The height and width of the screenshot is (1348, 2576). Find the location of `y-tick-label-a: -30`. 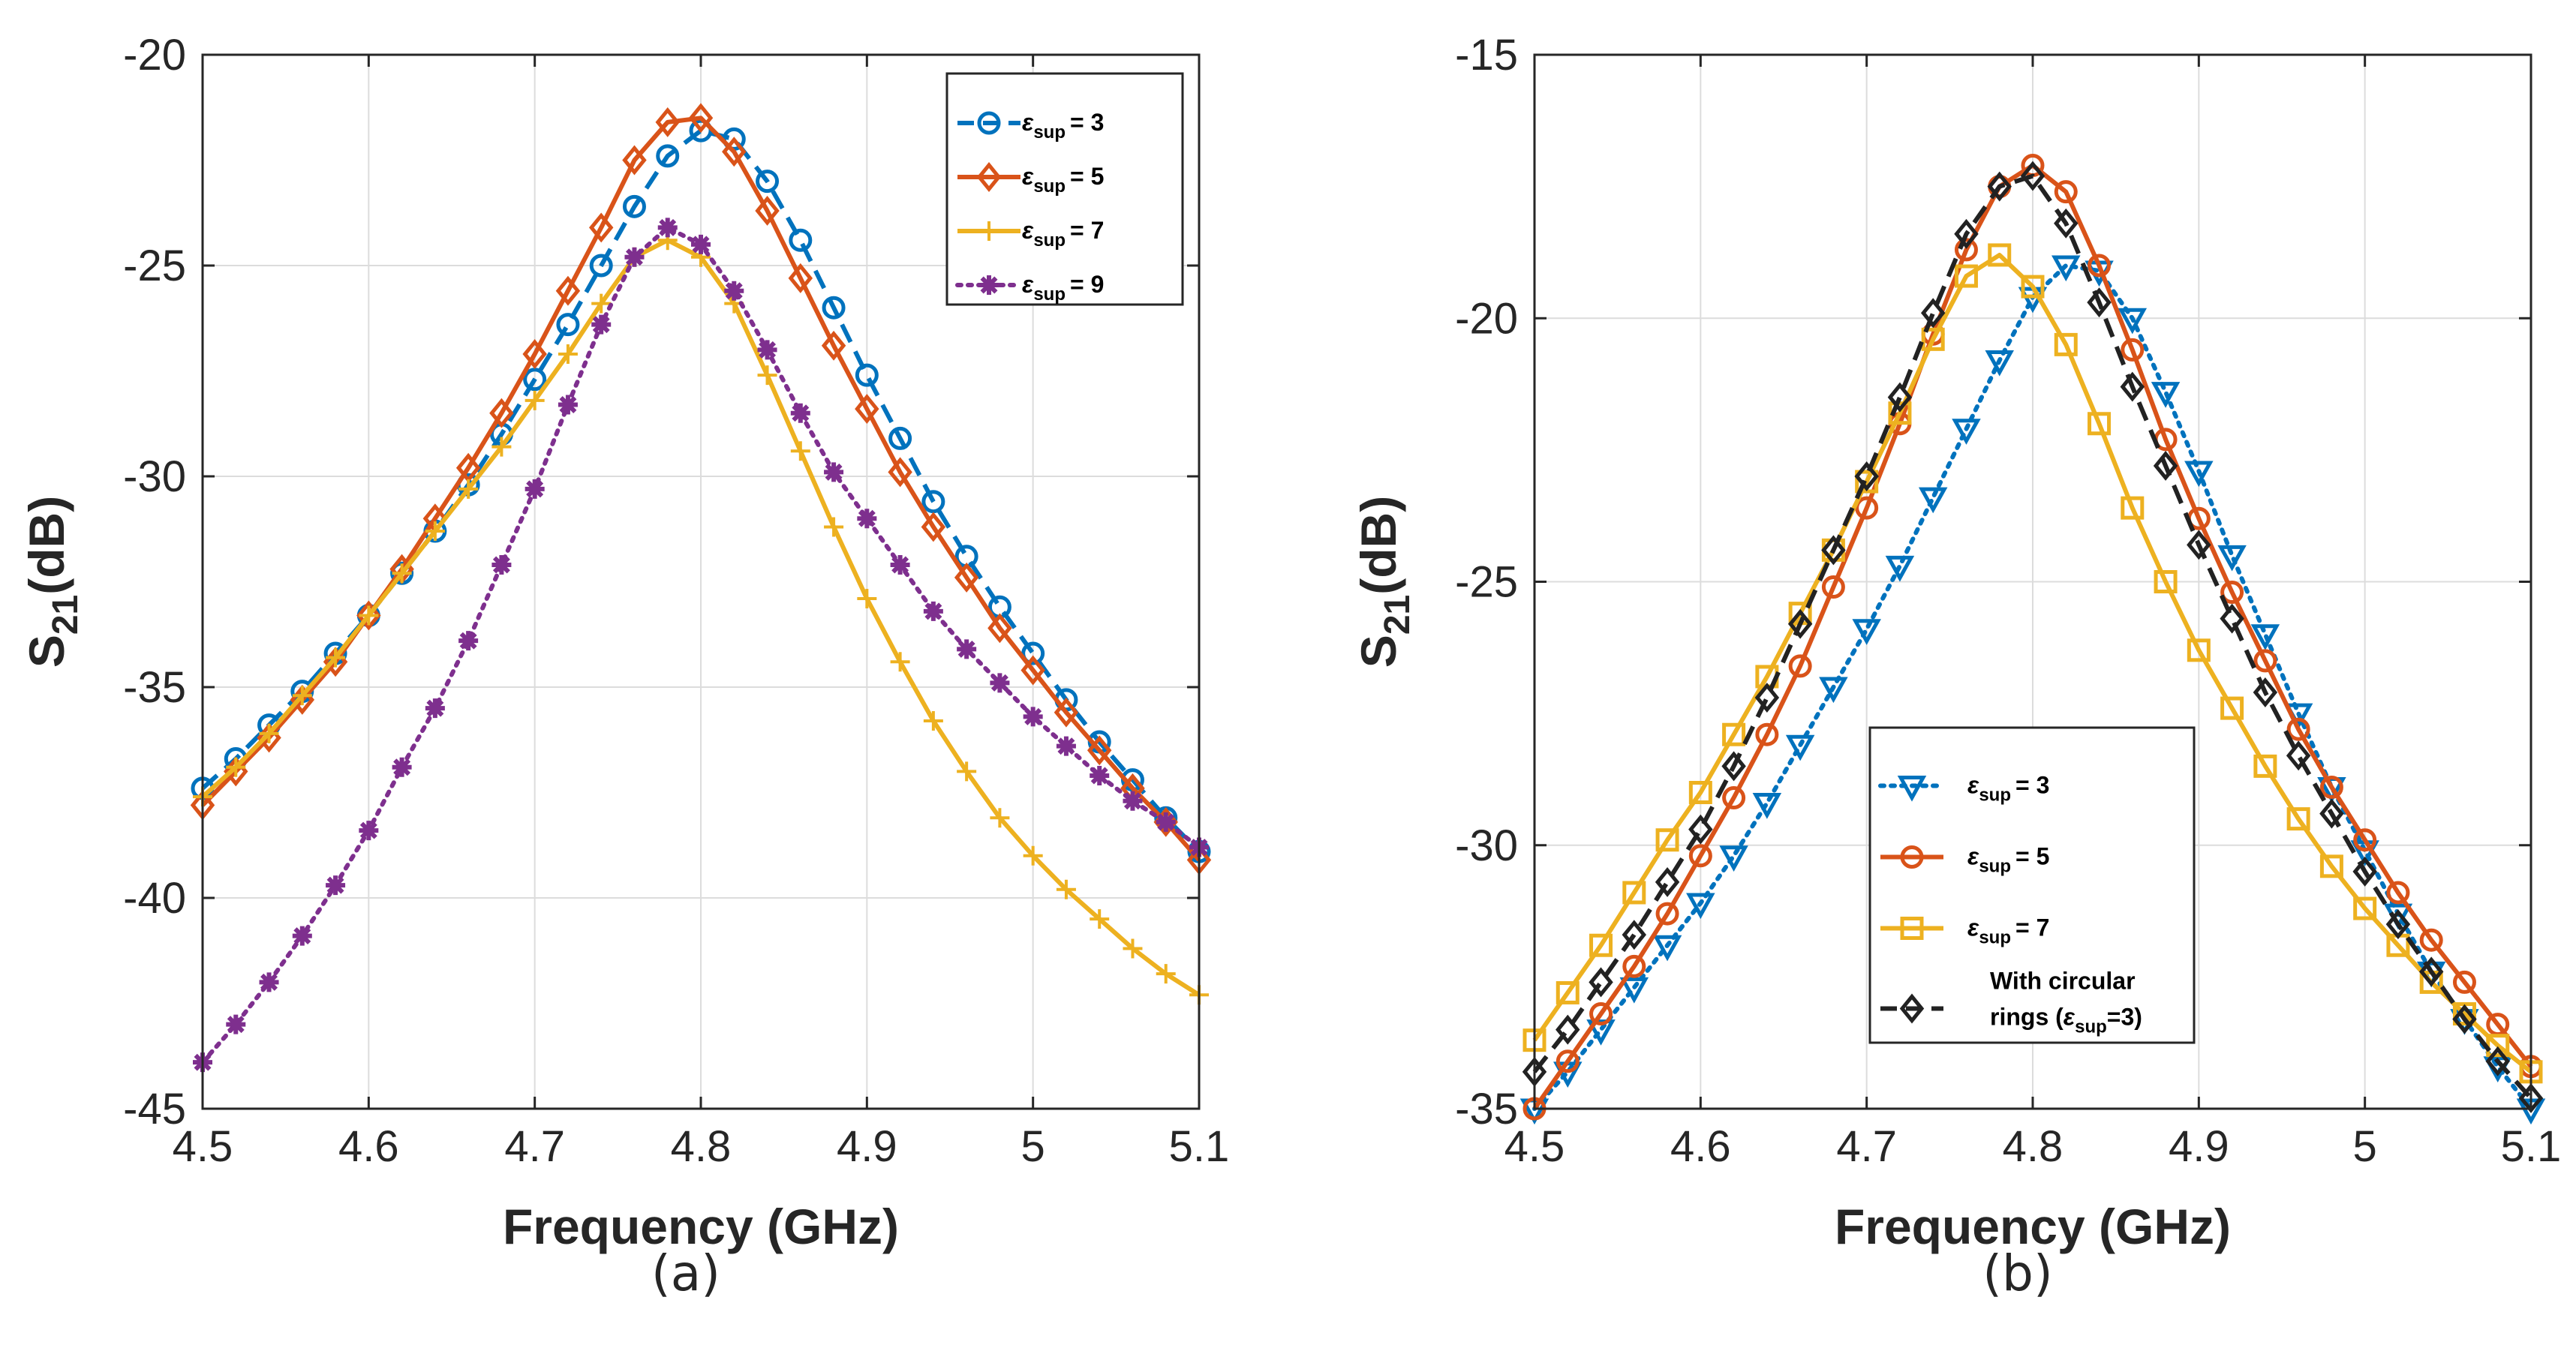

y-tick-label-a: -30 is located at coordinates (154, 476).